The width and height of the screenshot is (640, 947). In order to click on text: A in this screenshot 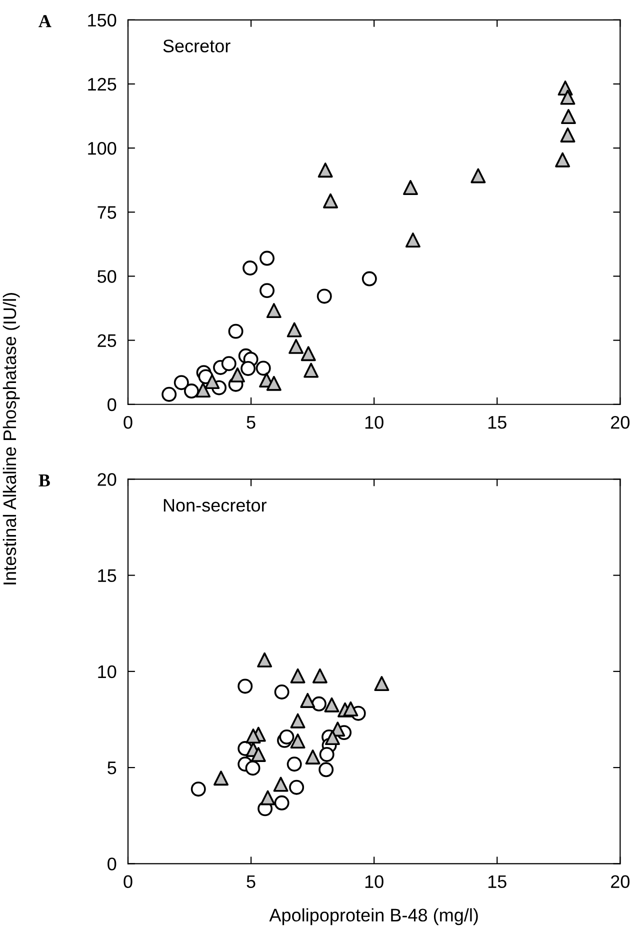, I will do `click(45, 21)`.